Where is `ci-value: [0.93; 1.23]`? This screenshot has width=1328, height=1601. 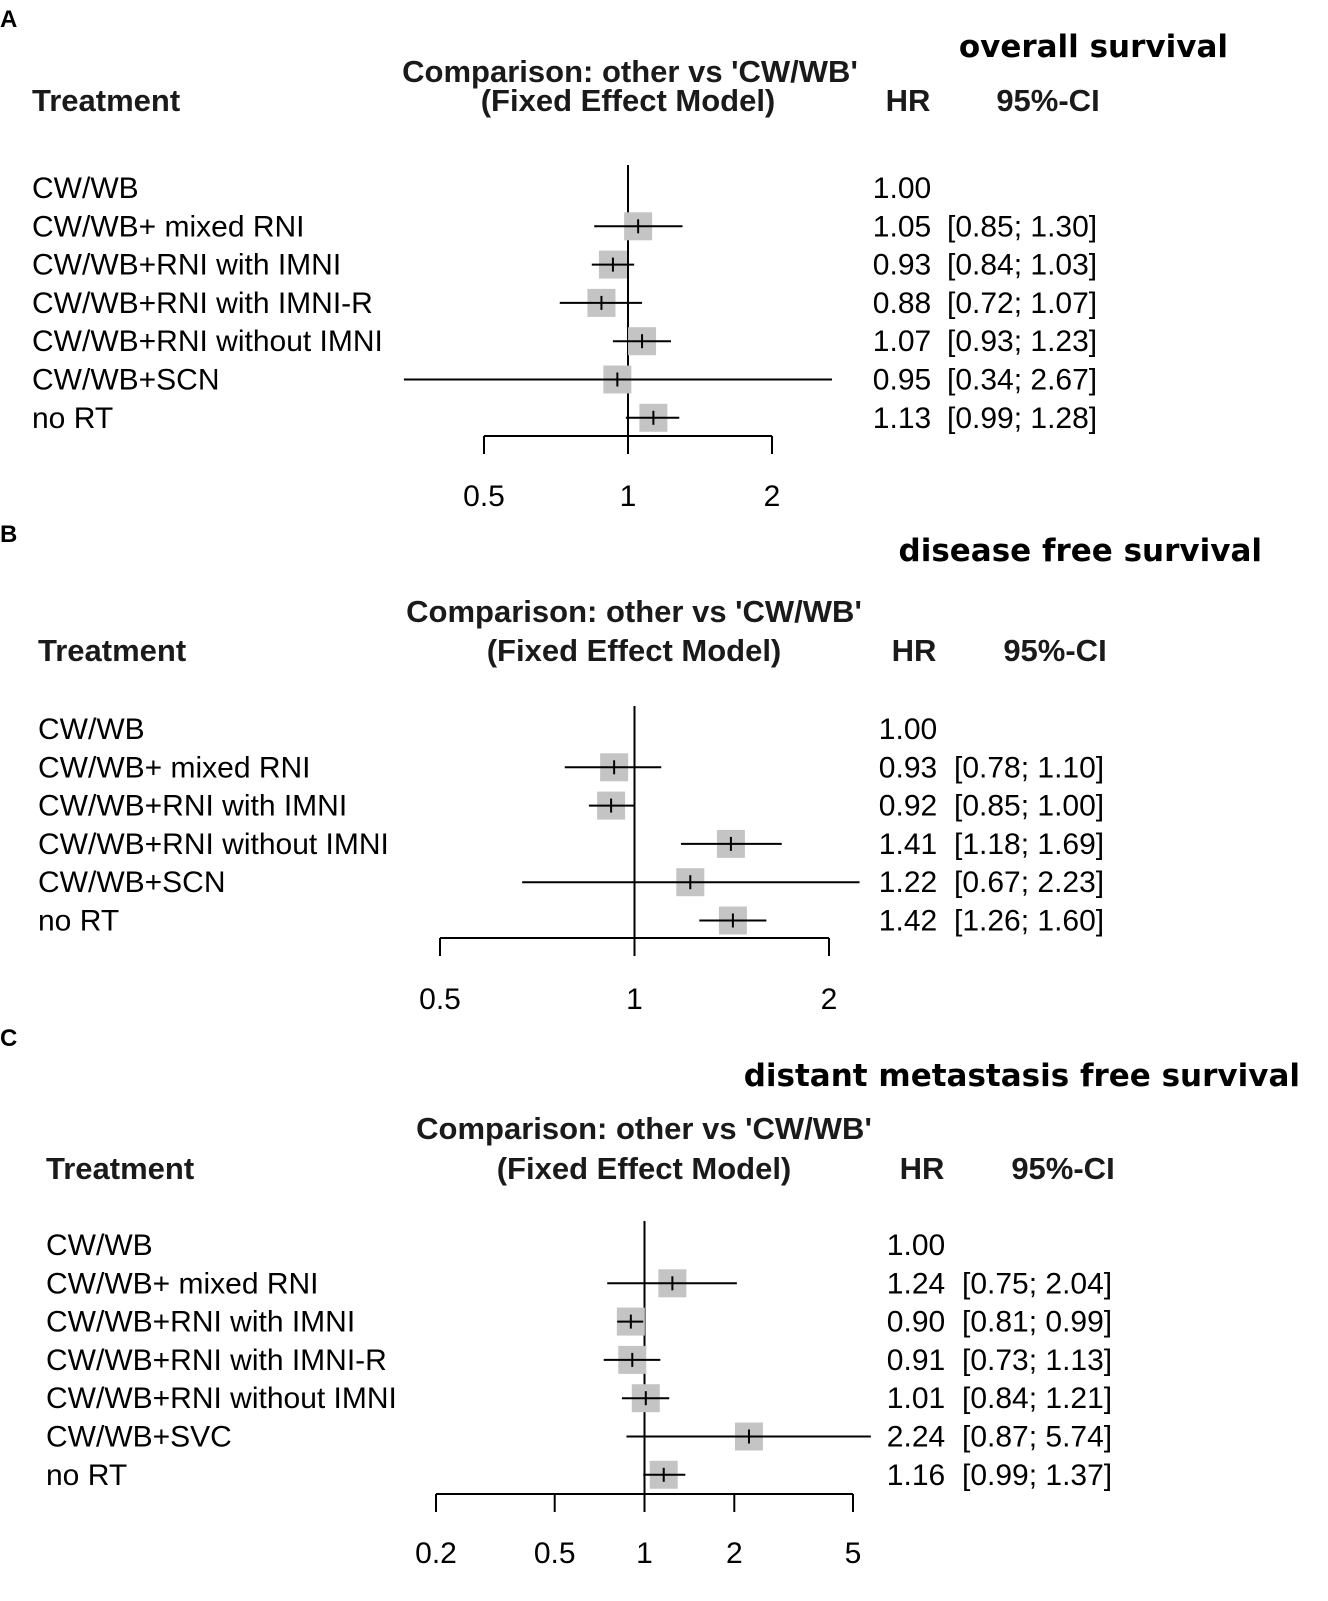 ci-value: [0.93; 1.23] is located at coordinates (1022, 341).